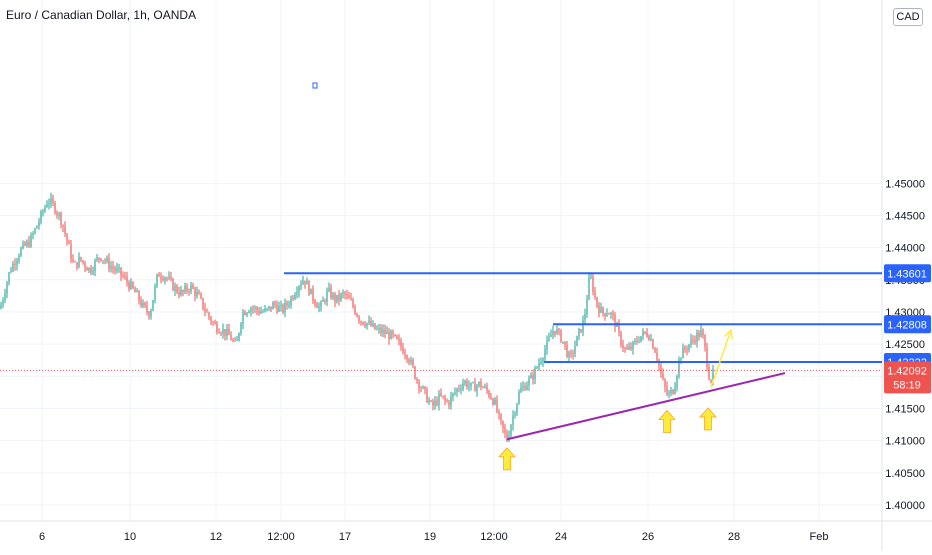  What do you see at coordinates (907, 325) in the screenshot?
I see `level-price-label: 1.42808` at bounding box center [907, 325].